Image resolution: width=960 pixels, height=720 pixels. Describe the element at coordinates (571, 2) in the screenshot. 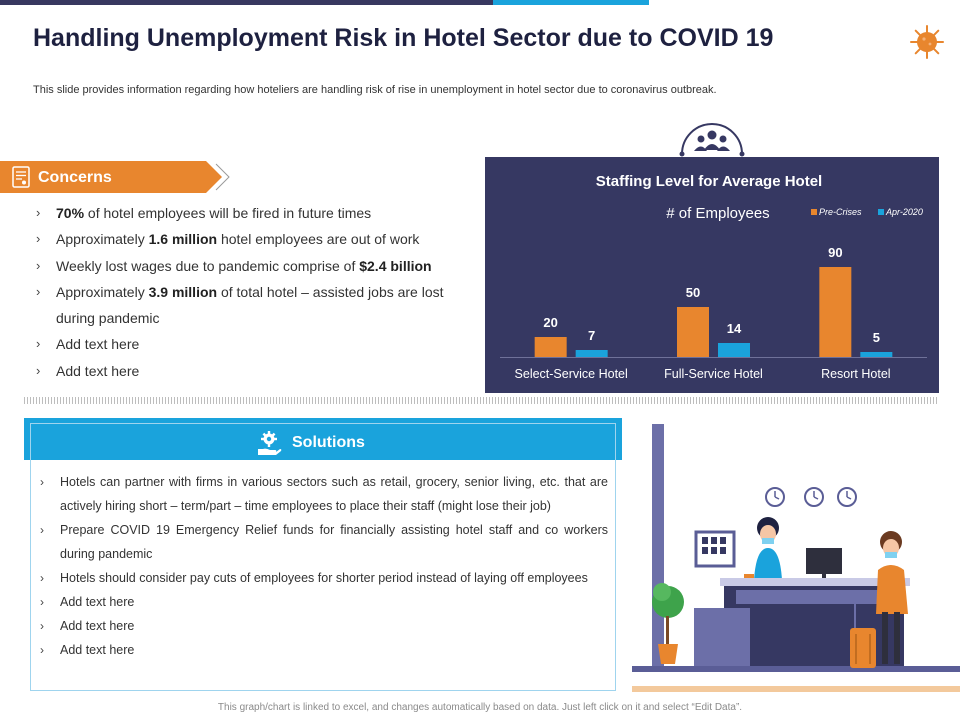

I see `top-accent-bar-blue` at that location.